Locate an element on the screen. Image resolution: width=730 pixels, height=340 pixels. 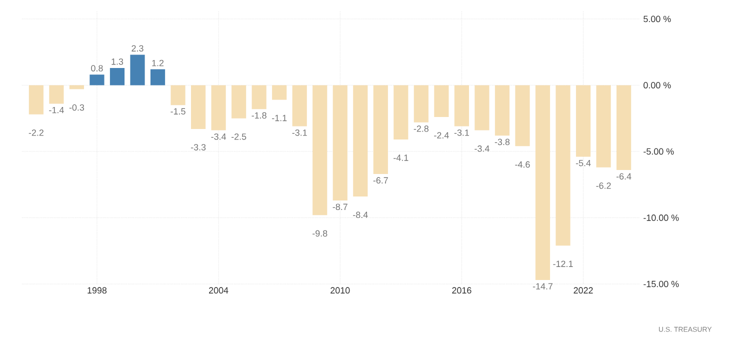
x-tick-label: 2022 is located at coordinates (583, 290).